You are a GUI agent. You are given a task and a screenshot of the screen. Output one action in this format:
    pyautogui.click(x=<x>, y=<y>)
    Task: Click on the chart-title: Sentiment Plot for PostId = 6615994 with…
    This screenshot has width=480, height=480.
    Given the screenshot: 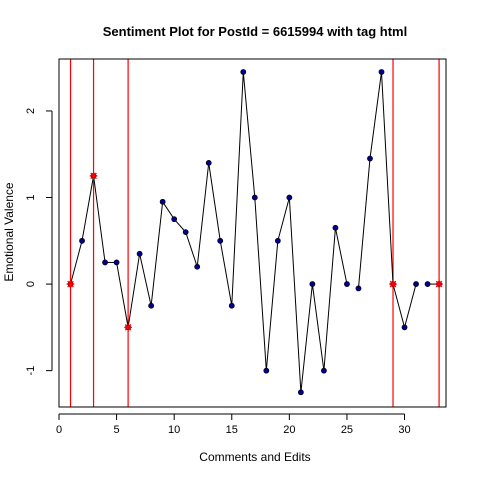 What is the action you would take?
    pyautogui.click(x=255, y=31)
    